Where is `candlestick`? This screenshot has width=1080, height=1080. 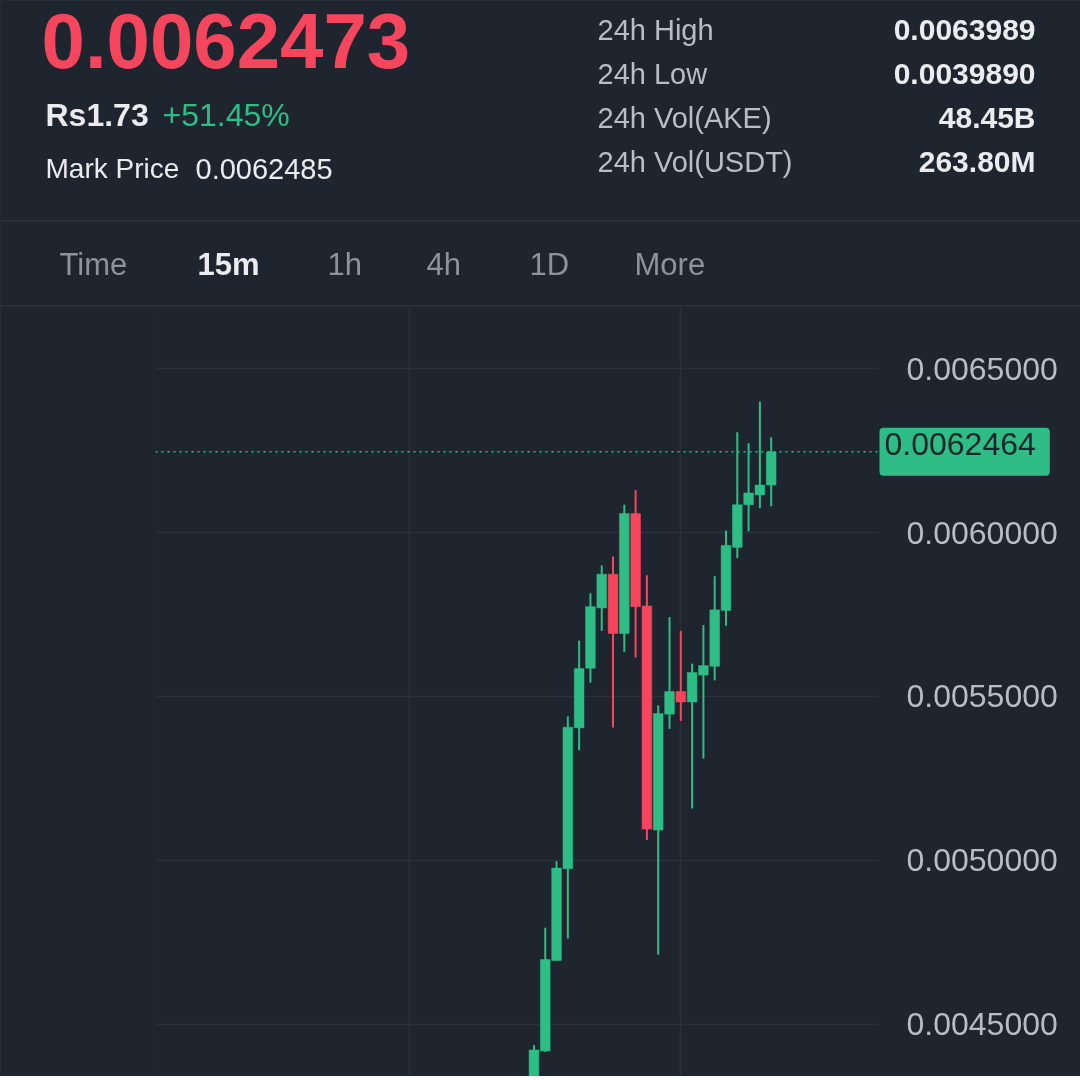 candlestick is located at coordinates (680, 675).